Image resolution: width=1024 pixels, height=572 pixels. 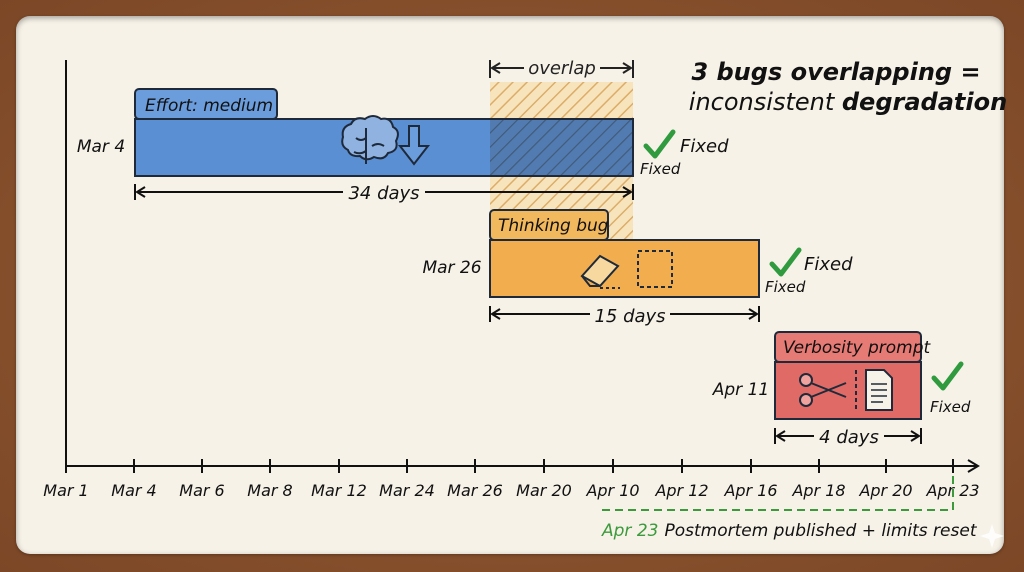 What do you see at coordinates (553, 226) in the screenshot?
I see `thinking-tab-label: Thinking bug` at bounding box center [553, 226].